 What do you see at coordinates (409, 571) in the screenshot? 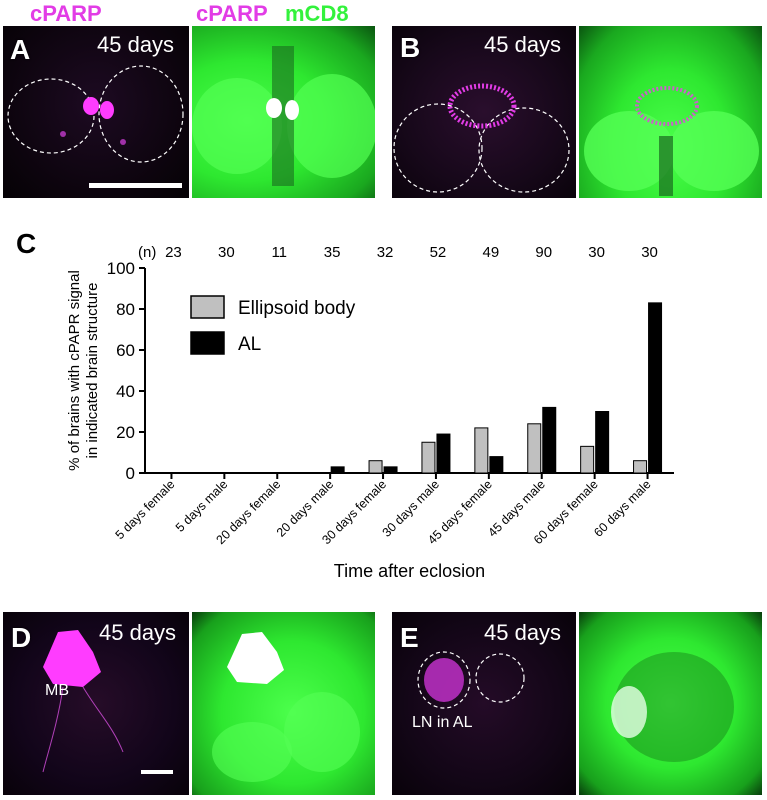
I see `x-axis-label: Time after eclosion` at bounding box center [409, 571].